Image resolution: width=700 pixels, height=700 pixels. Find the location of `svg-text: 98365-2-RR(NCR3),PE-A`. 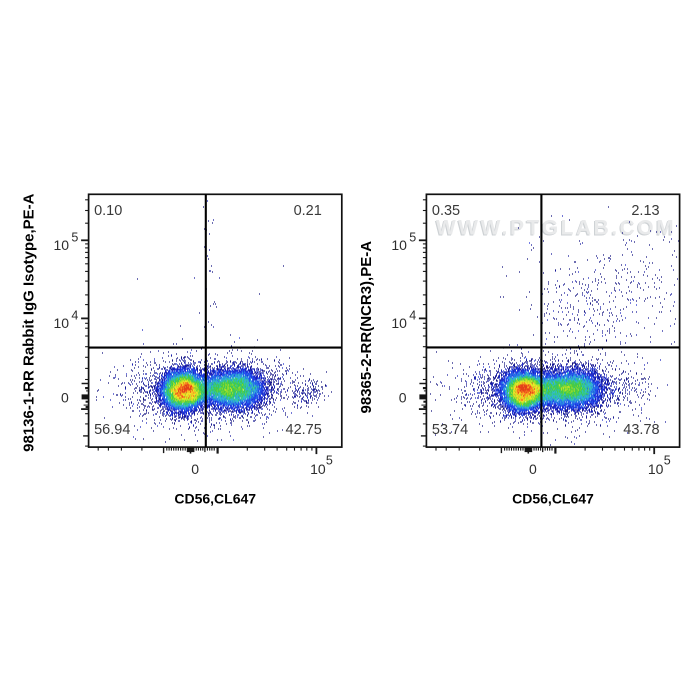

svg-text: 98365-2-RR(NCR3),PE-A is located at coordinates (366, 327).